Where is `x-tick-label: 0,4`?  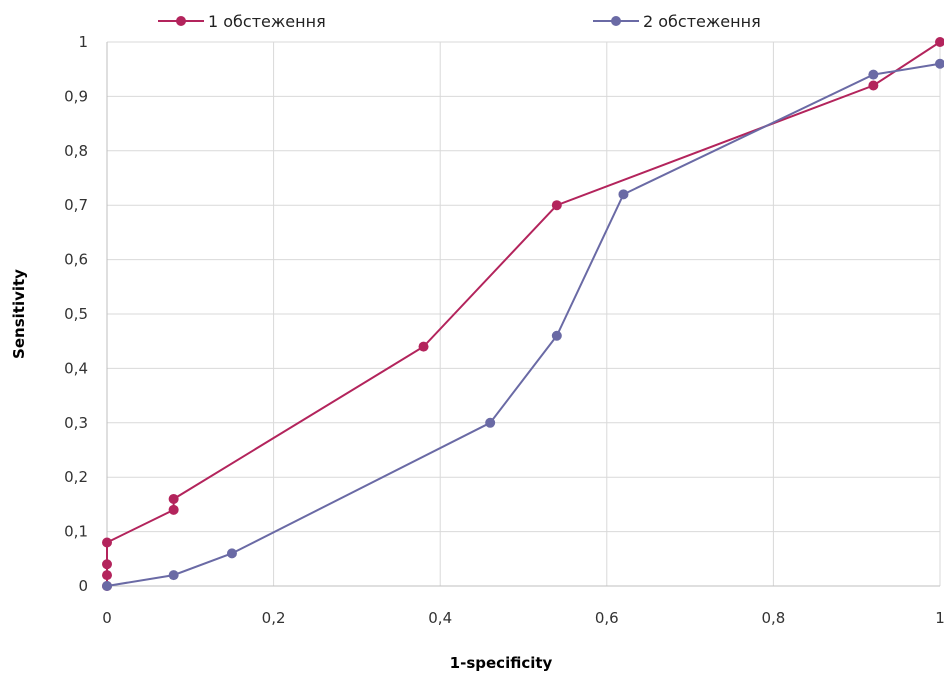 x-tick-label: 0,4 is located at coordinates (440, 618).